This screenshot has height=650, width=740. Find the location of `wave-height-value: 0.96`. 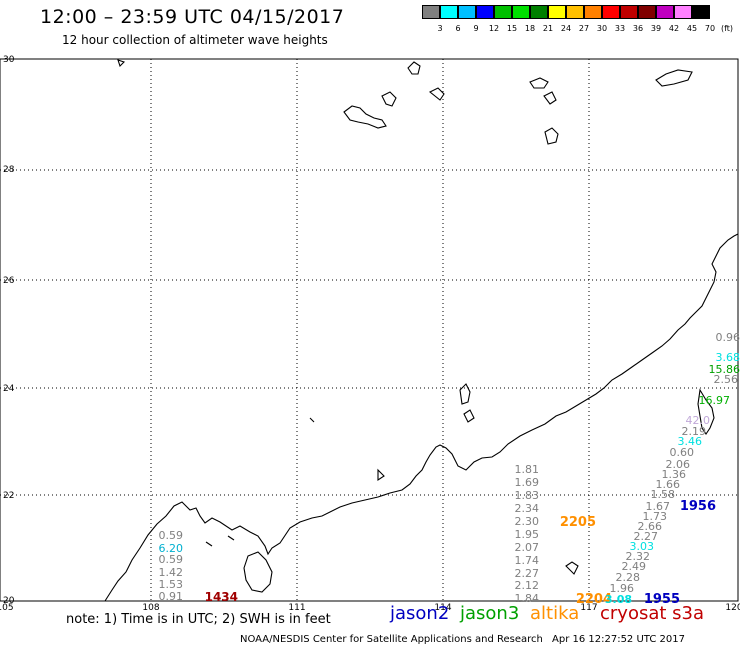

wave-height-value: 0.96 is located at coordinates (728, 337).